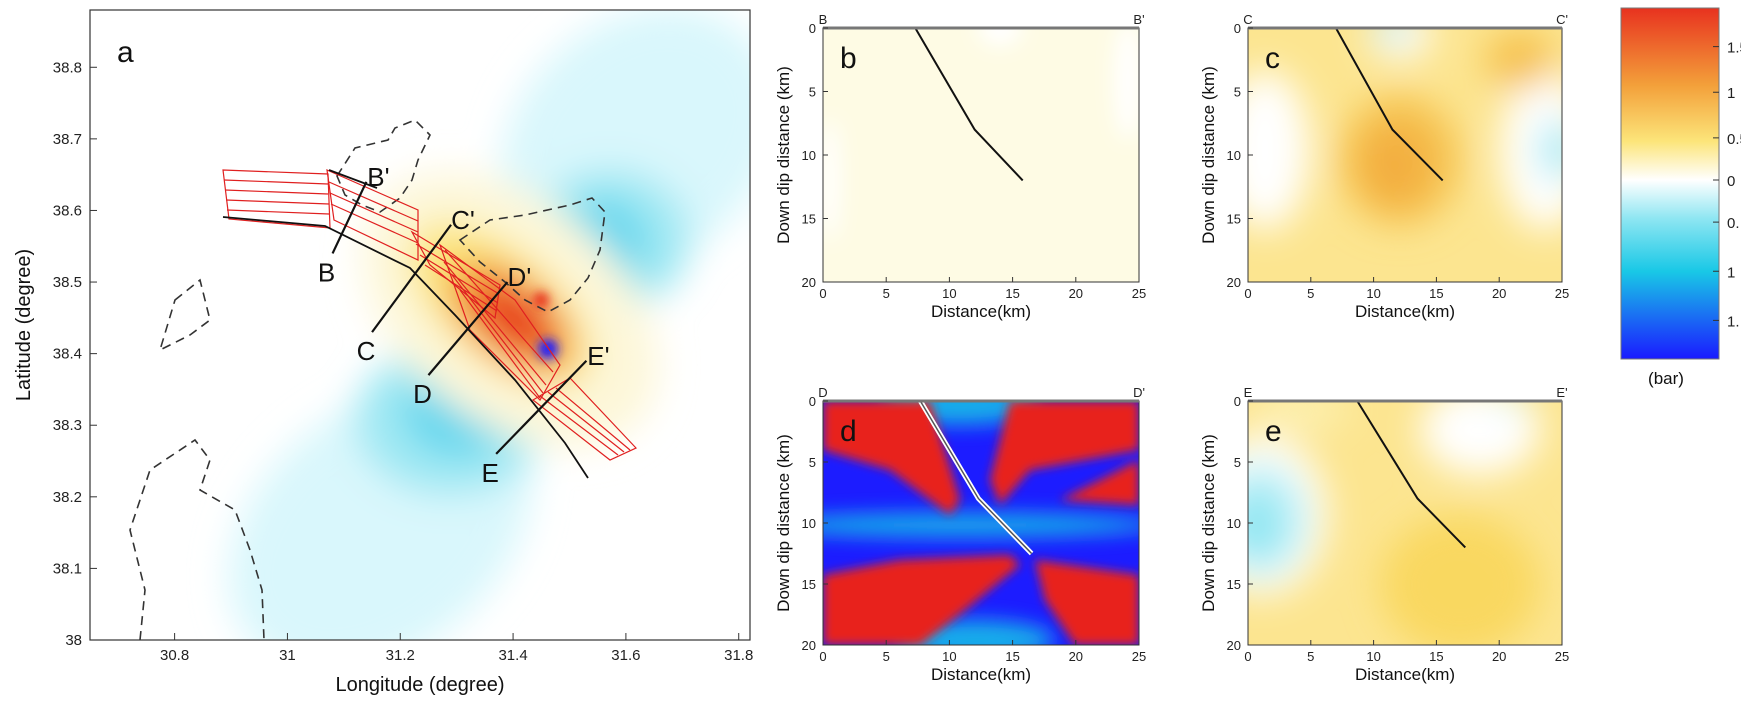 This screenshot has height=703, width=1741. Describe the element at coordinates (822, 656) in the screenshot. I see `panel-d-xtick-label: 0` at that location.